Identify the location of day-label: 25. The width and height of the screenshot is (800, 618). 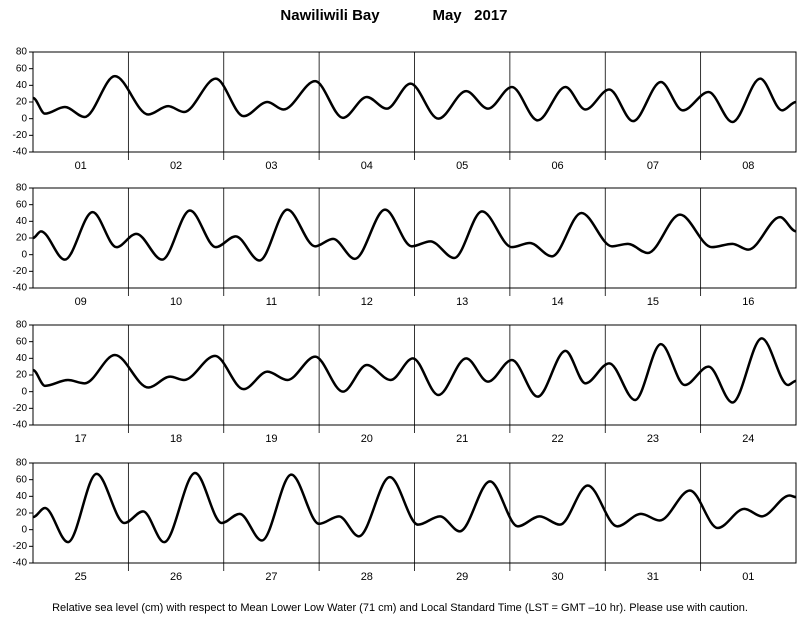
(81, 577).